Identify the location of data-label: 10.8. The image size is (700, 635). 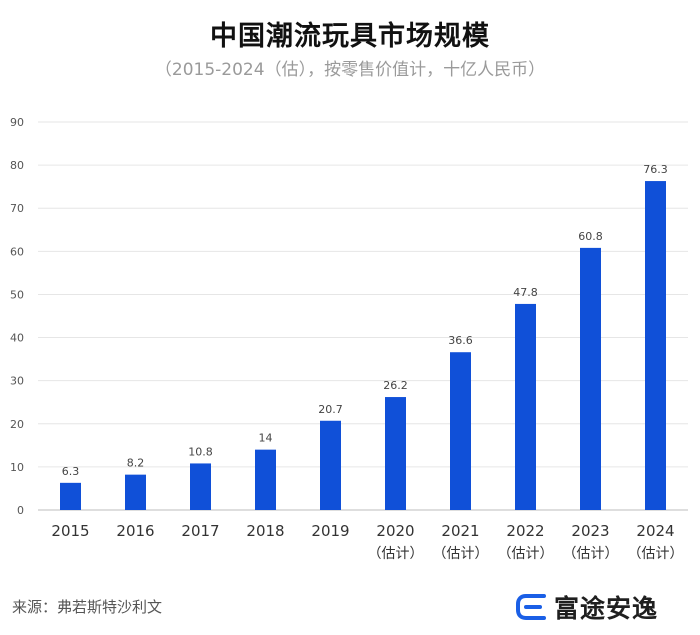
(200, 451).